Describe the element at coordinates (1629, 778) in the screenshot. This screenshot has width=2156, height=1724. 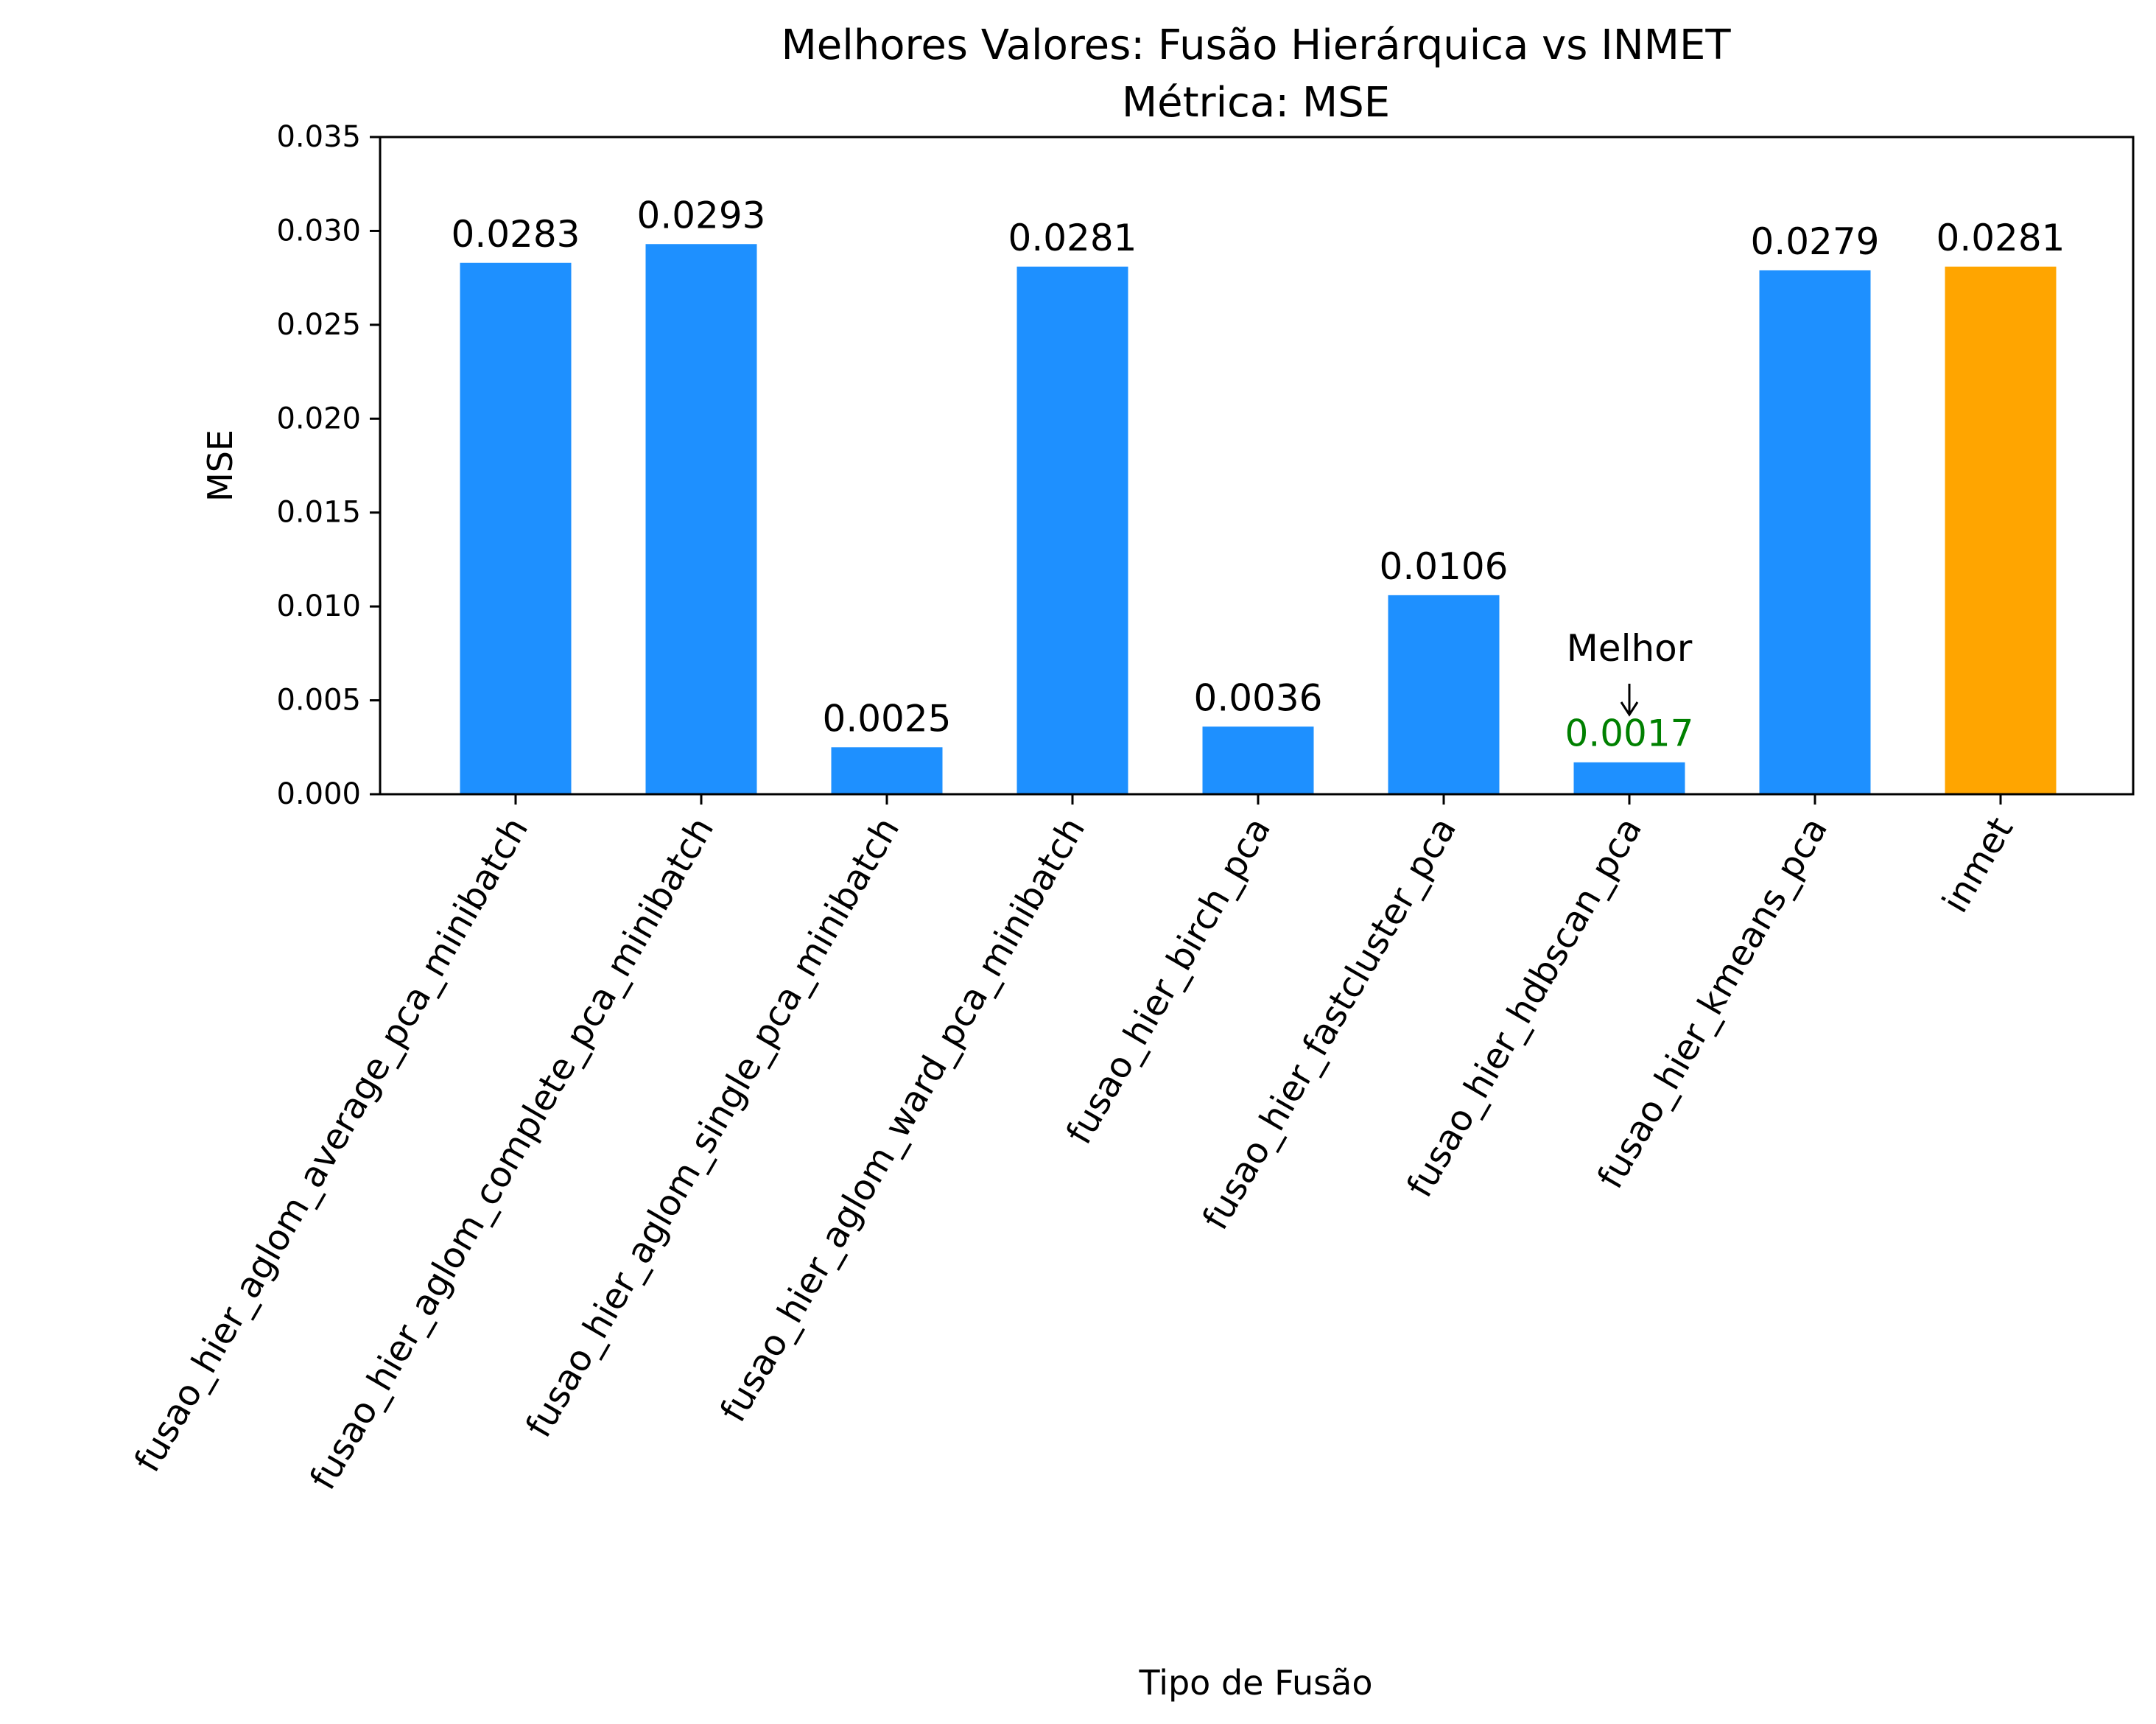
I see `bar-fusao_hier_hdbscan_pca` at that location.